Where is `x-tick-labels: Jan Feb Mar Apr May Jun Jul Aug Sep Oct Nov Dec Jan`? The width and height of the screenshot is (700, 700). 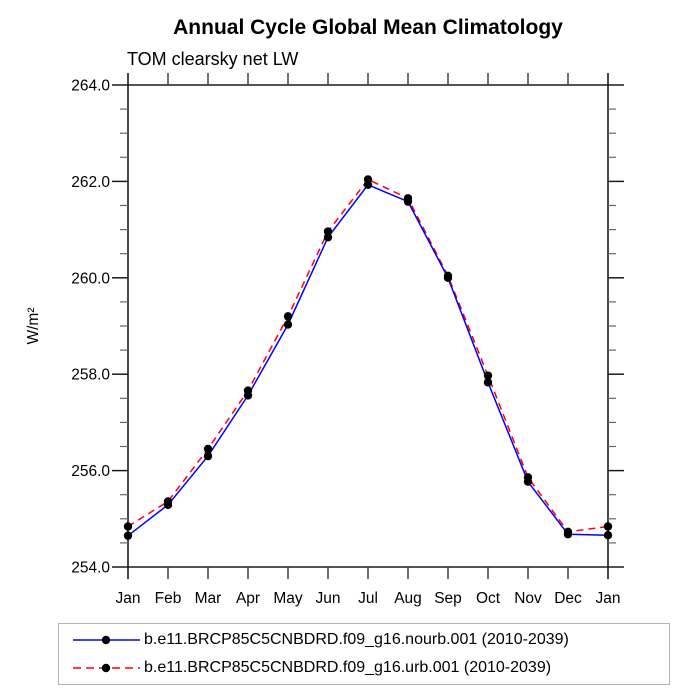
x-tick-labels: Jan Feb Mar Apr May Jun Jul Aug Sep Oct Nov Dec Jan is located at coordinates (368, 598).